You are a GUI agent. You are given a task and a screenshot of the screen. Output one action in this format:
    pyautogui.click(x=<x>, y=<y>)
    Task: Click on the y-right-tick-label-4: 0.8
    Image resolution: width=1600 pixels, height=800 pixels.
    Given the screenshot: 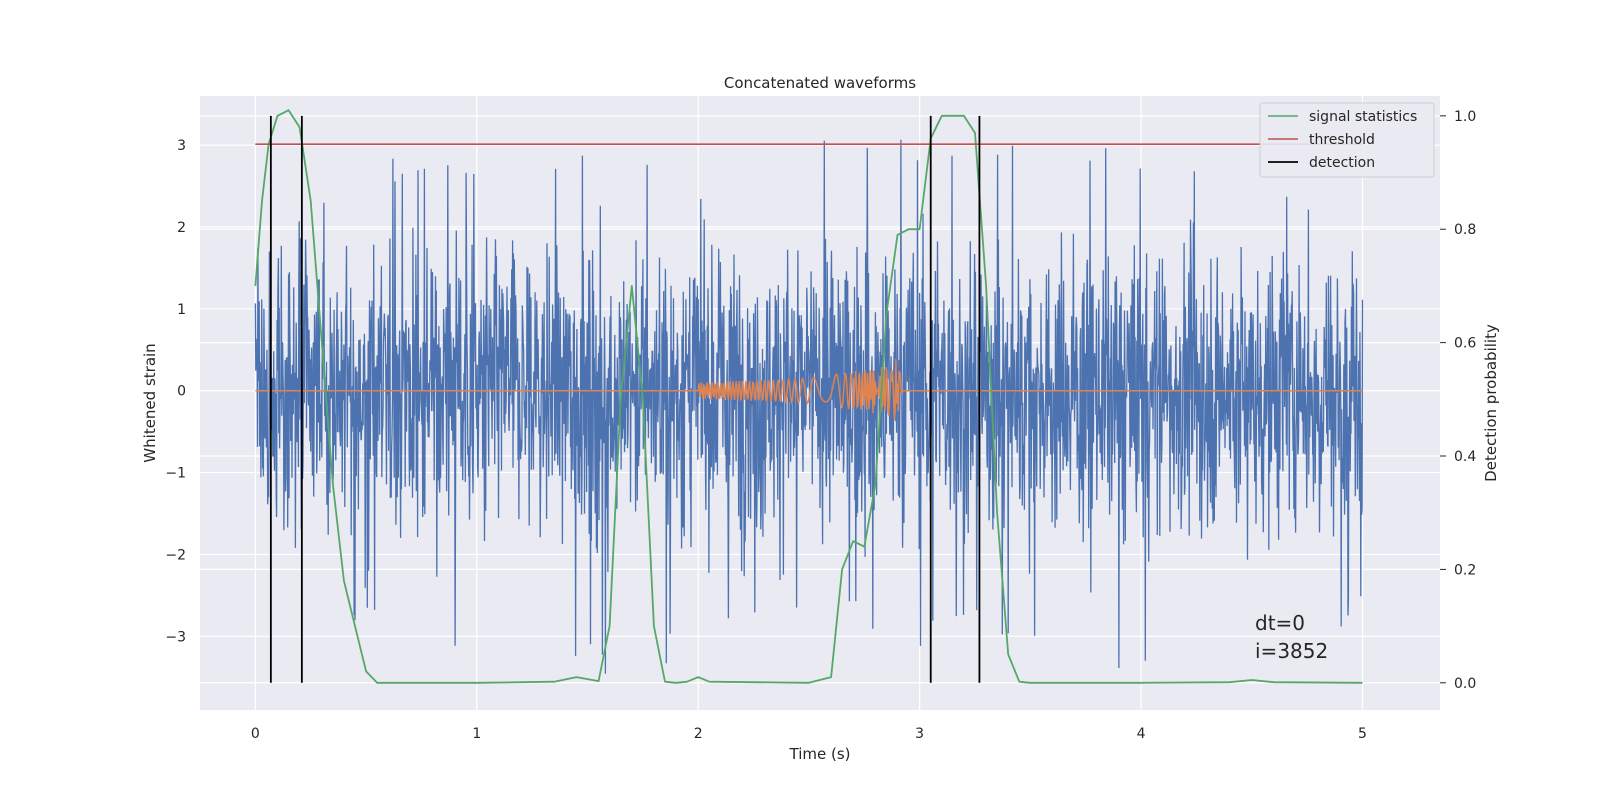 What is the action you would take?
    pyautogui.click(x=1465, y=230)
    